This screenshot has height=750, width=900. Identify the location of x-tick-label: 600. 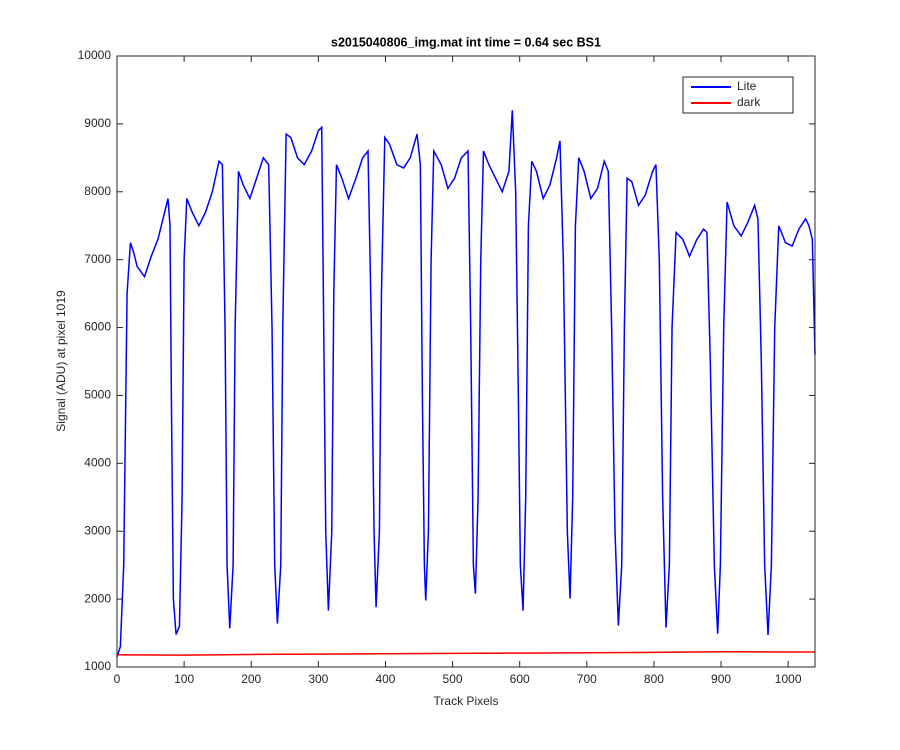
(520, 679).